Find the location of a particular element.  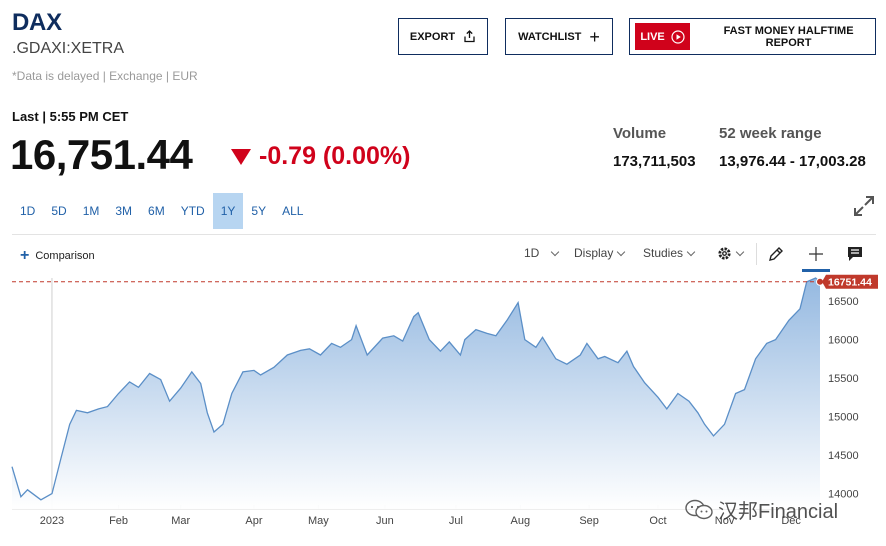

price-change: -0.79 (0.00%) is located at coordinates (320, 156).